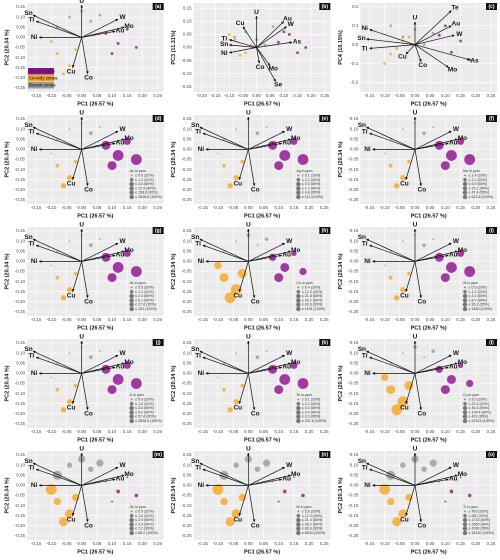 The height and width of the screenshot is (560, 500). Describe the element at coordinates (144, 529) in the screenshot. I see `size-legend-label: ≤ 7.2 (95%)` at that location.